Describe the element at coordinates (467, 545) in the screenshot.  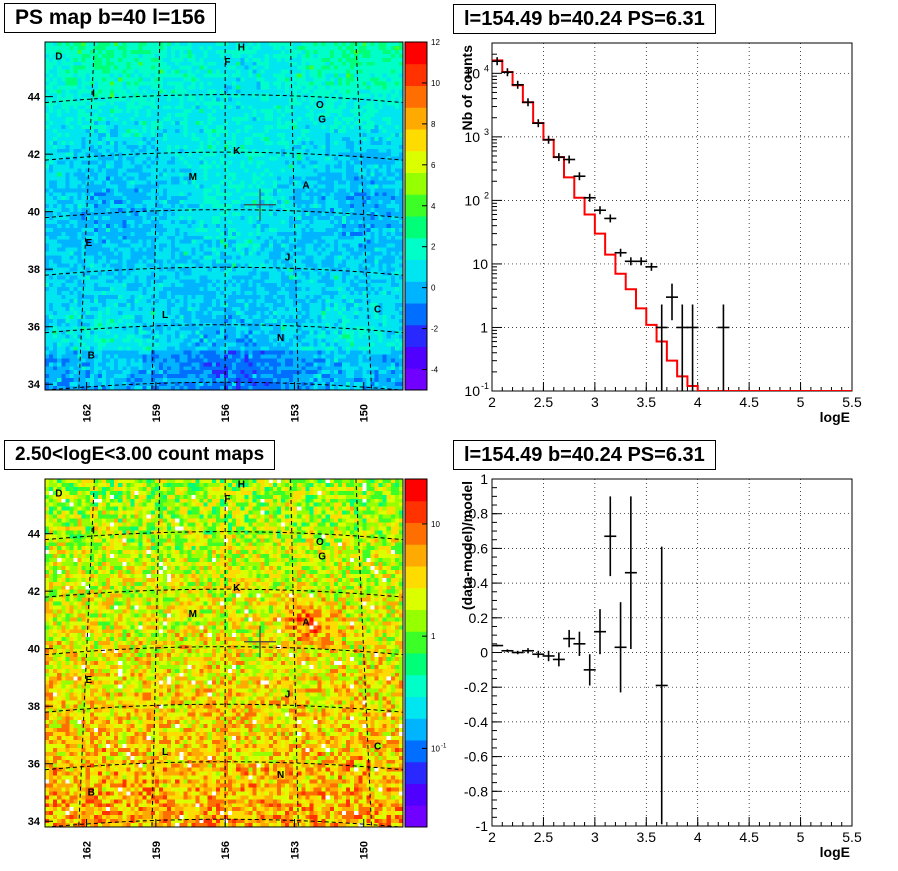
I see `y-axis-label: (data-model)/model` at that location.